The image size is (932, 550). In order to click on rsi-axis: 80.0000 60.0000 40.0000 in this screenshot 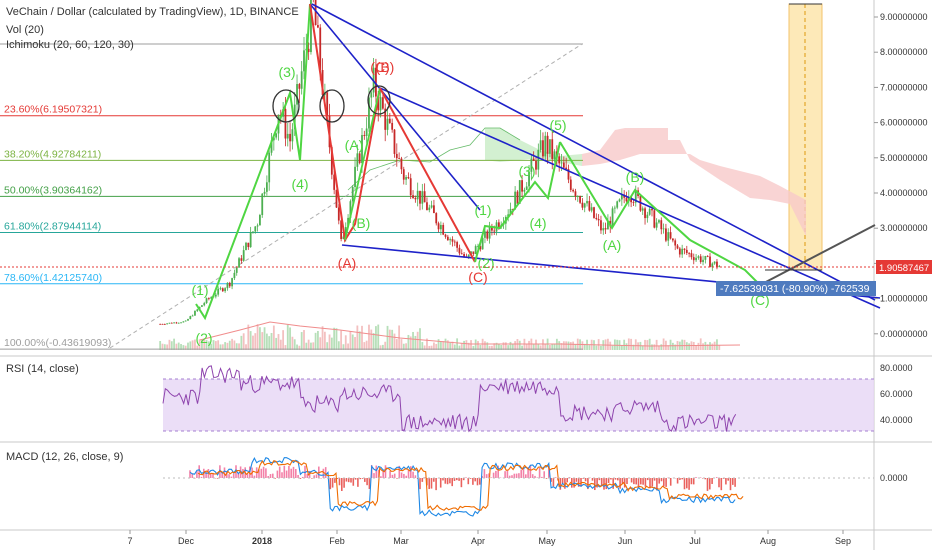, I will do `click(896, 394)`.